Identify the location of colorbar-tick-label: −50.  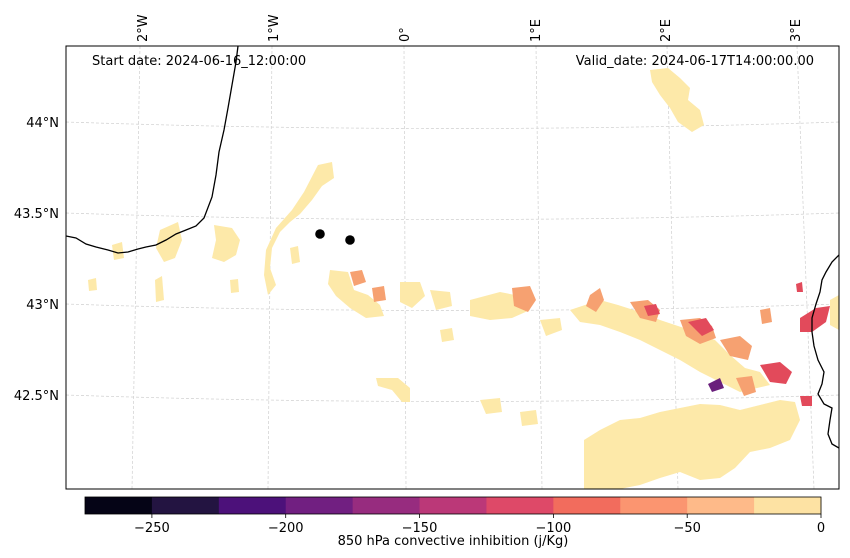
(686, 528).